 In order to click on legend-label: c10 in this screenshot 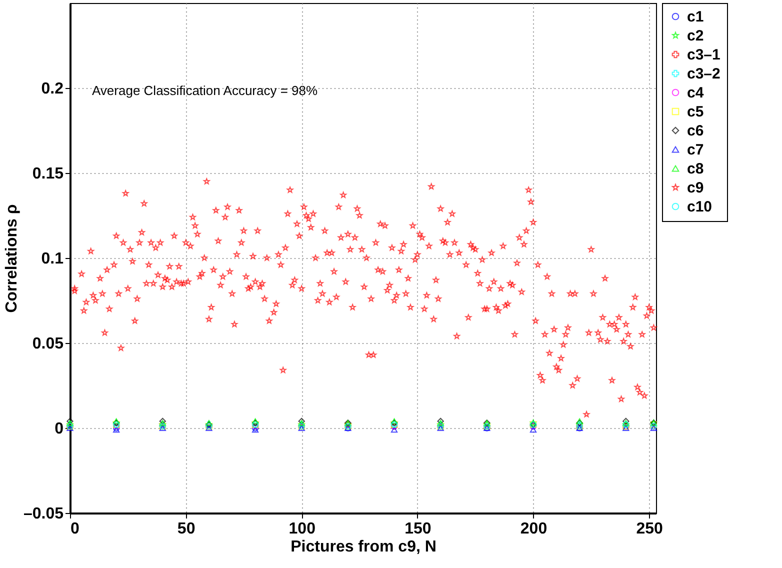, I will do `click(699, 207)`.